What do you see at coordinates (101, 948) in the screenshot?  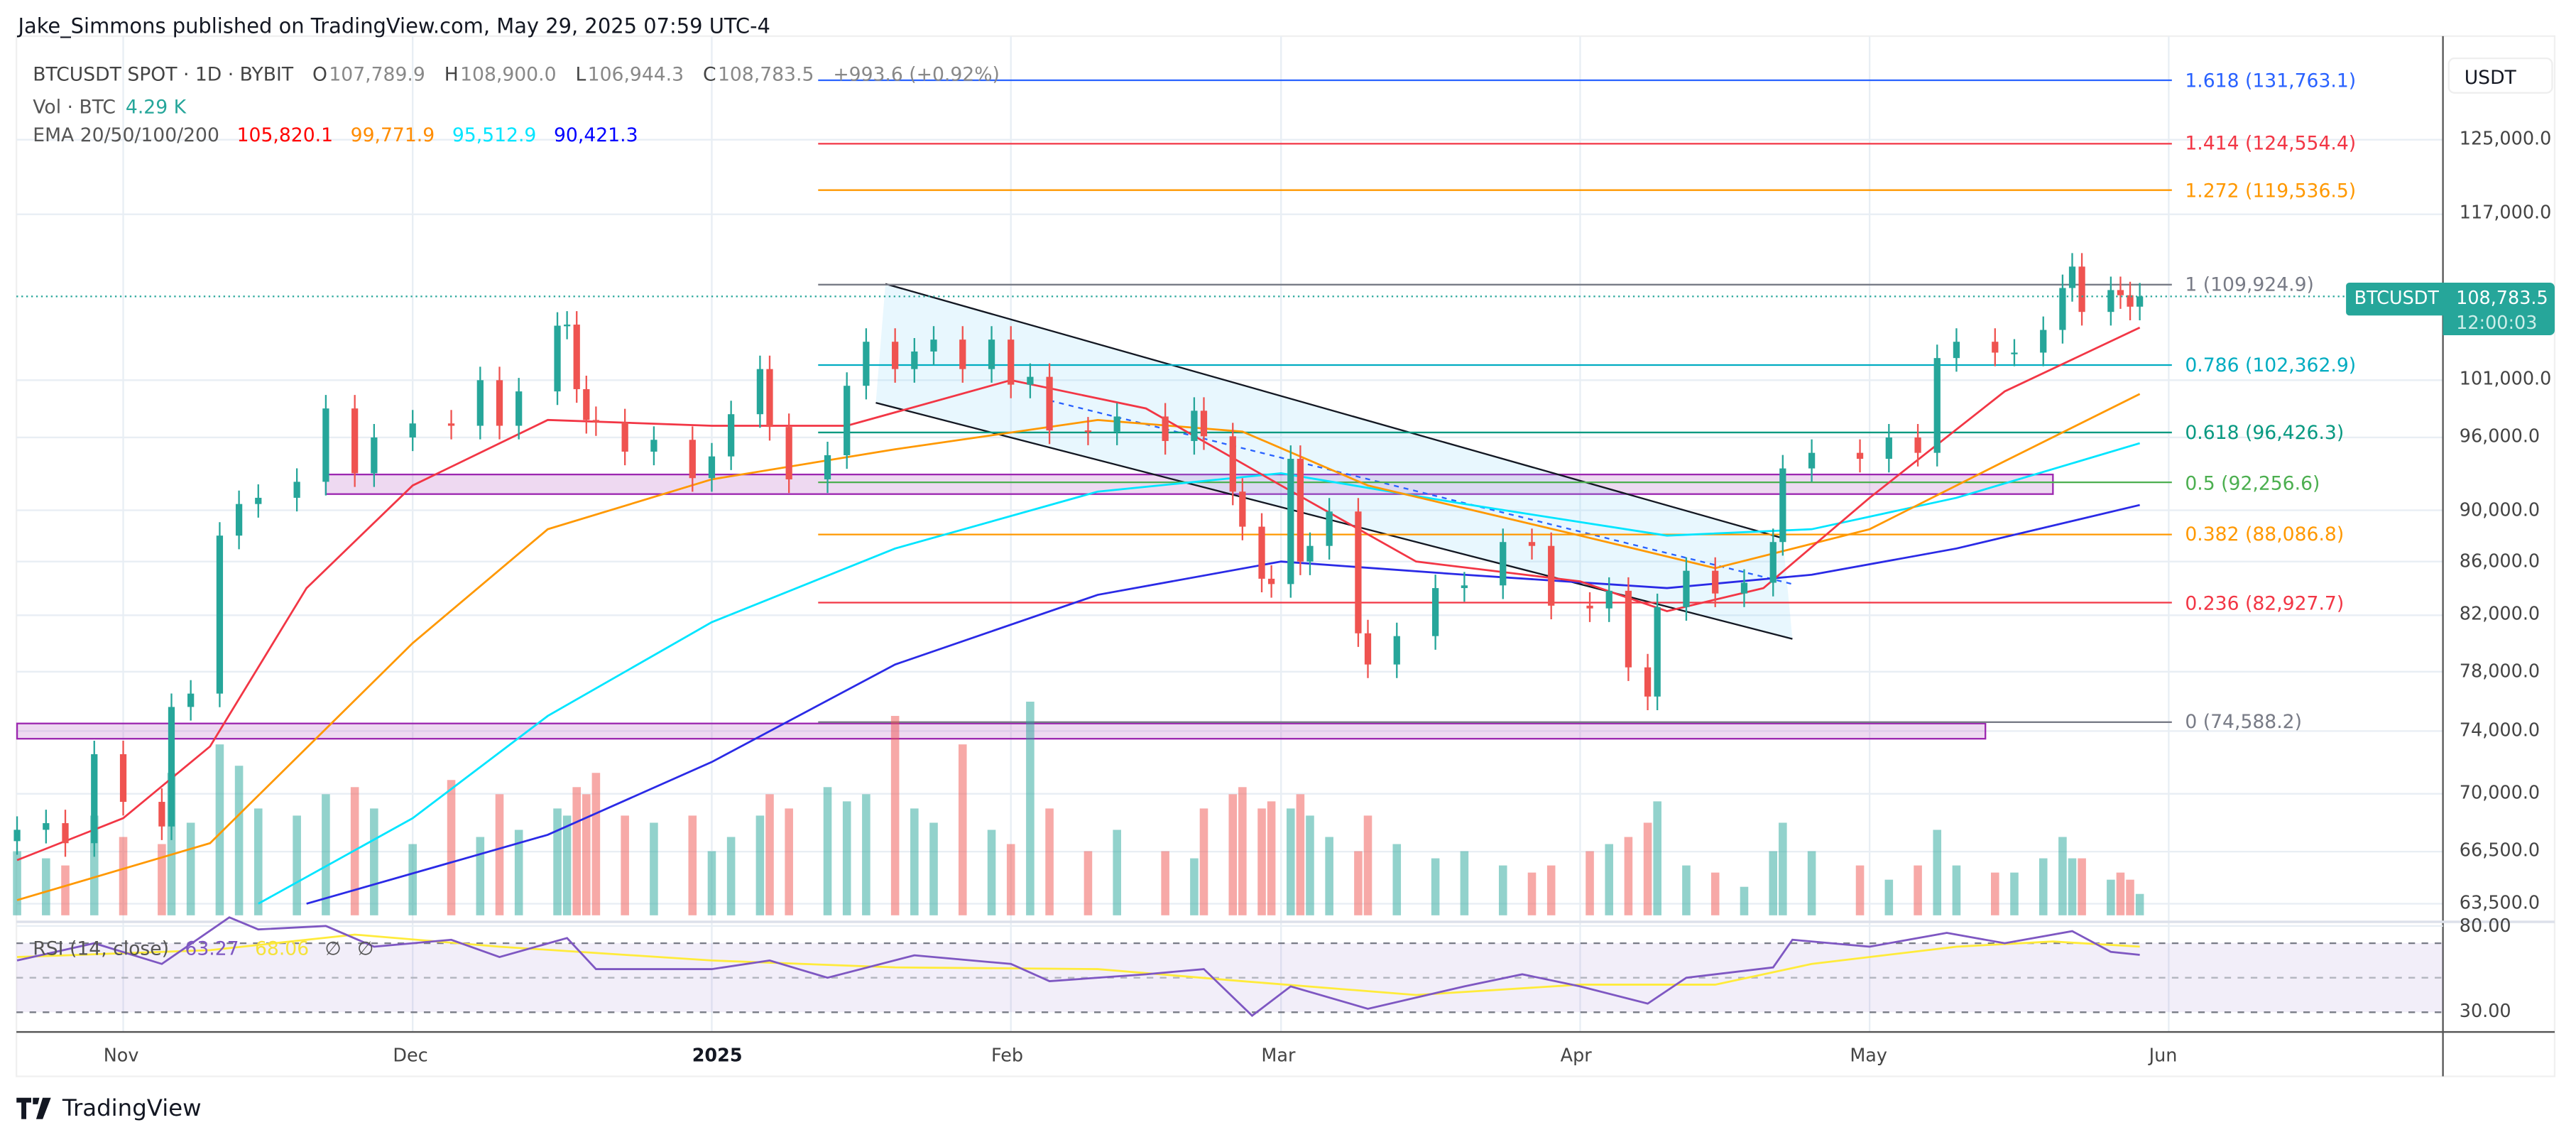 I see `rsi-label: RSI (14, close)` at bounding box center [101, 948].